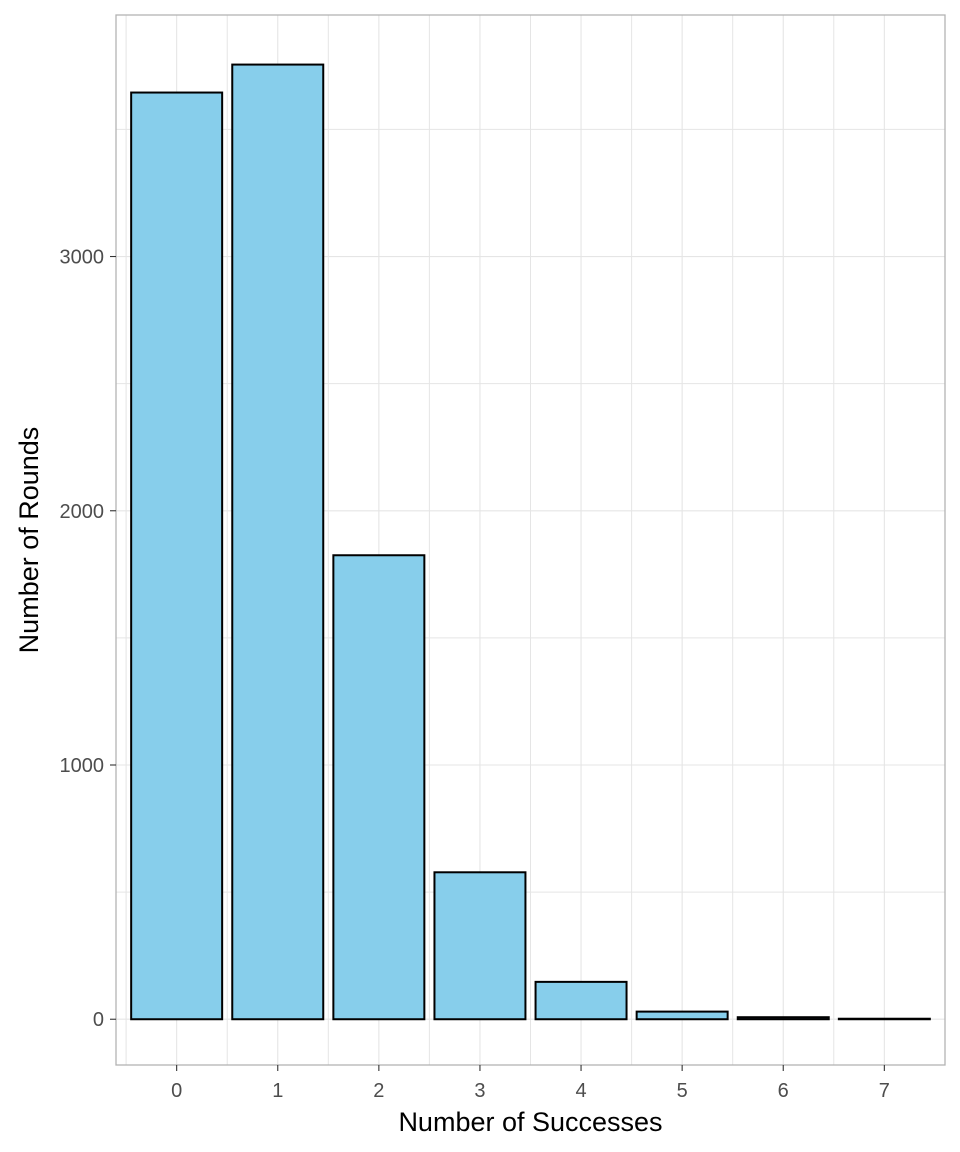  What do you see at coordinates (783, 1091) in the screenshot?
I see `x-tick-label: 6` at bounding box center [783, 1091].